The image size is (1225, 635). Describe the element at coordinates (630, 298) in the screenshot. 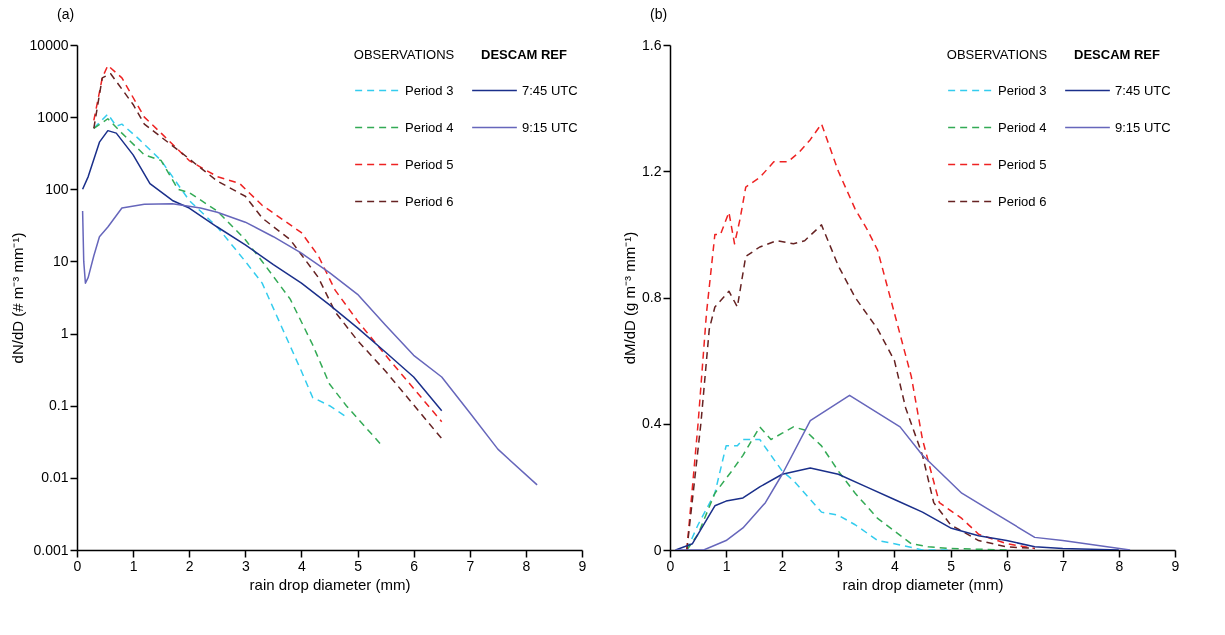

I see `y-axis-title: dM/dD (g m⁻³ mm⁻¹)` at that location.